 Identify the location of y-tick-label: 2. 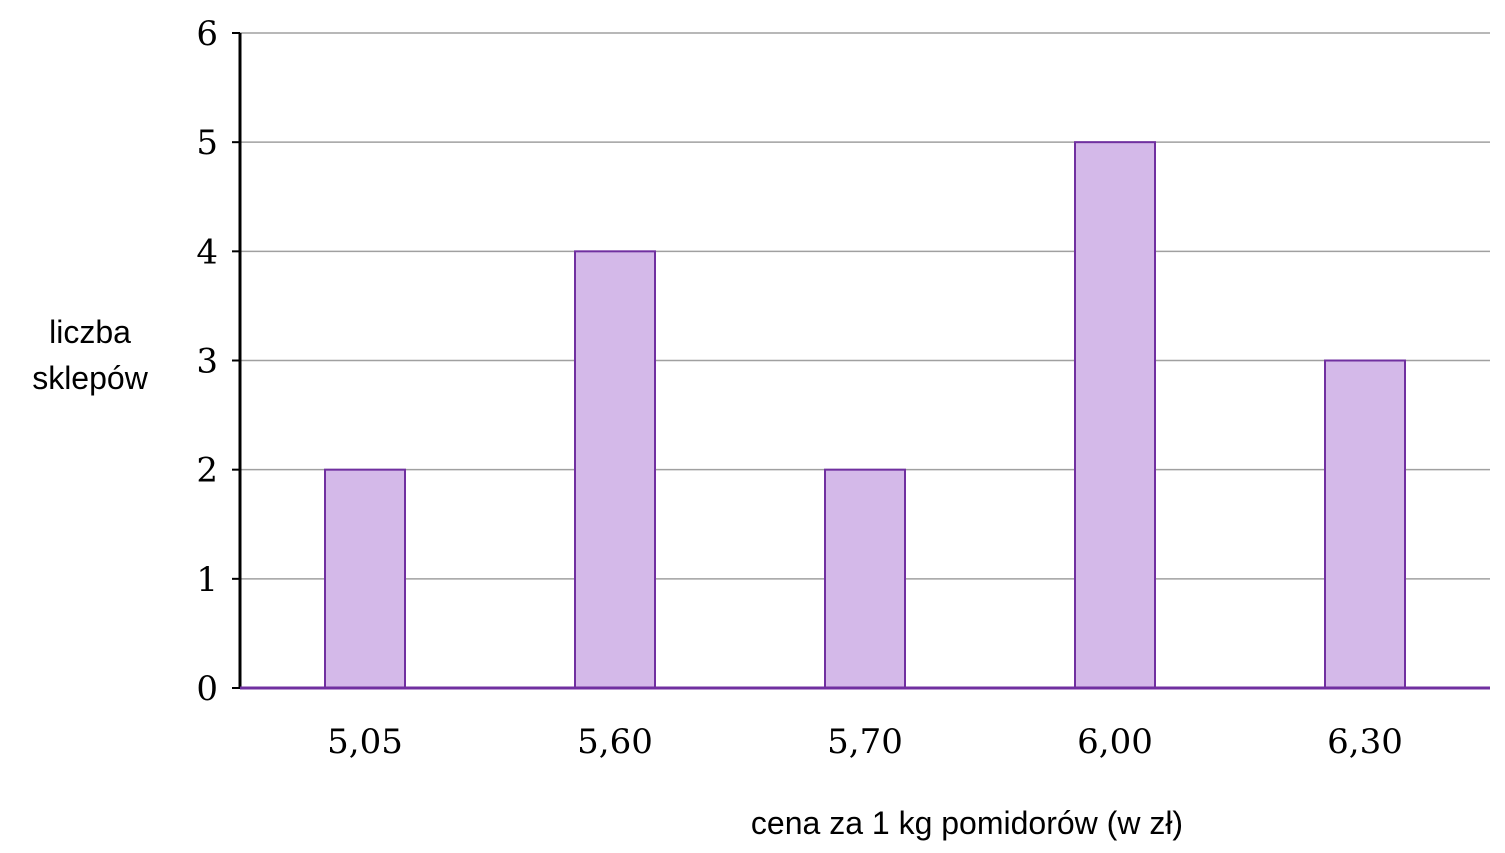
(207, 471).